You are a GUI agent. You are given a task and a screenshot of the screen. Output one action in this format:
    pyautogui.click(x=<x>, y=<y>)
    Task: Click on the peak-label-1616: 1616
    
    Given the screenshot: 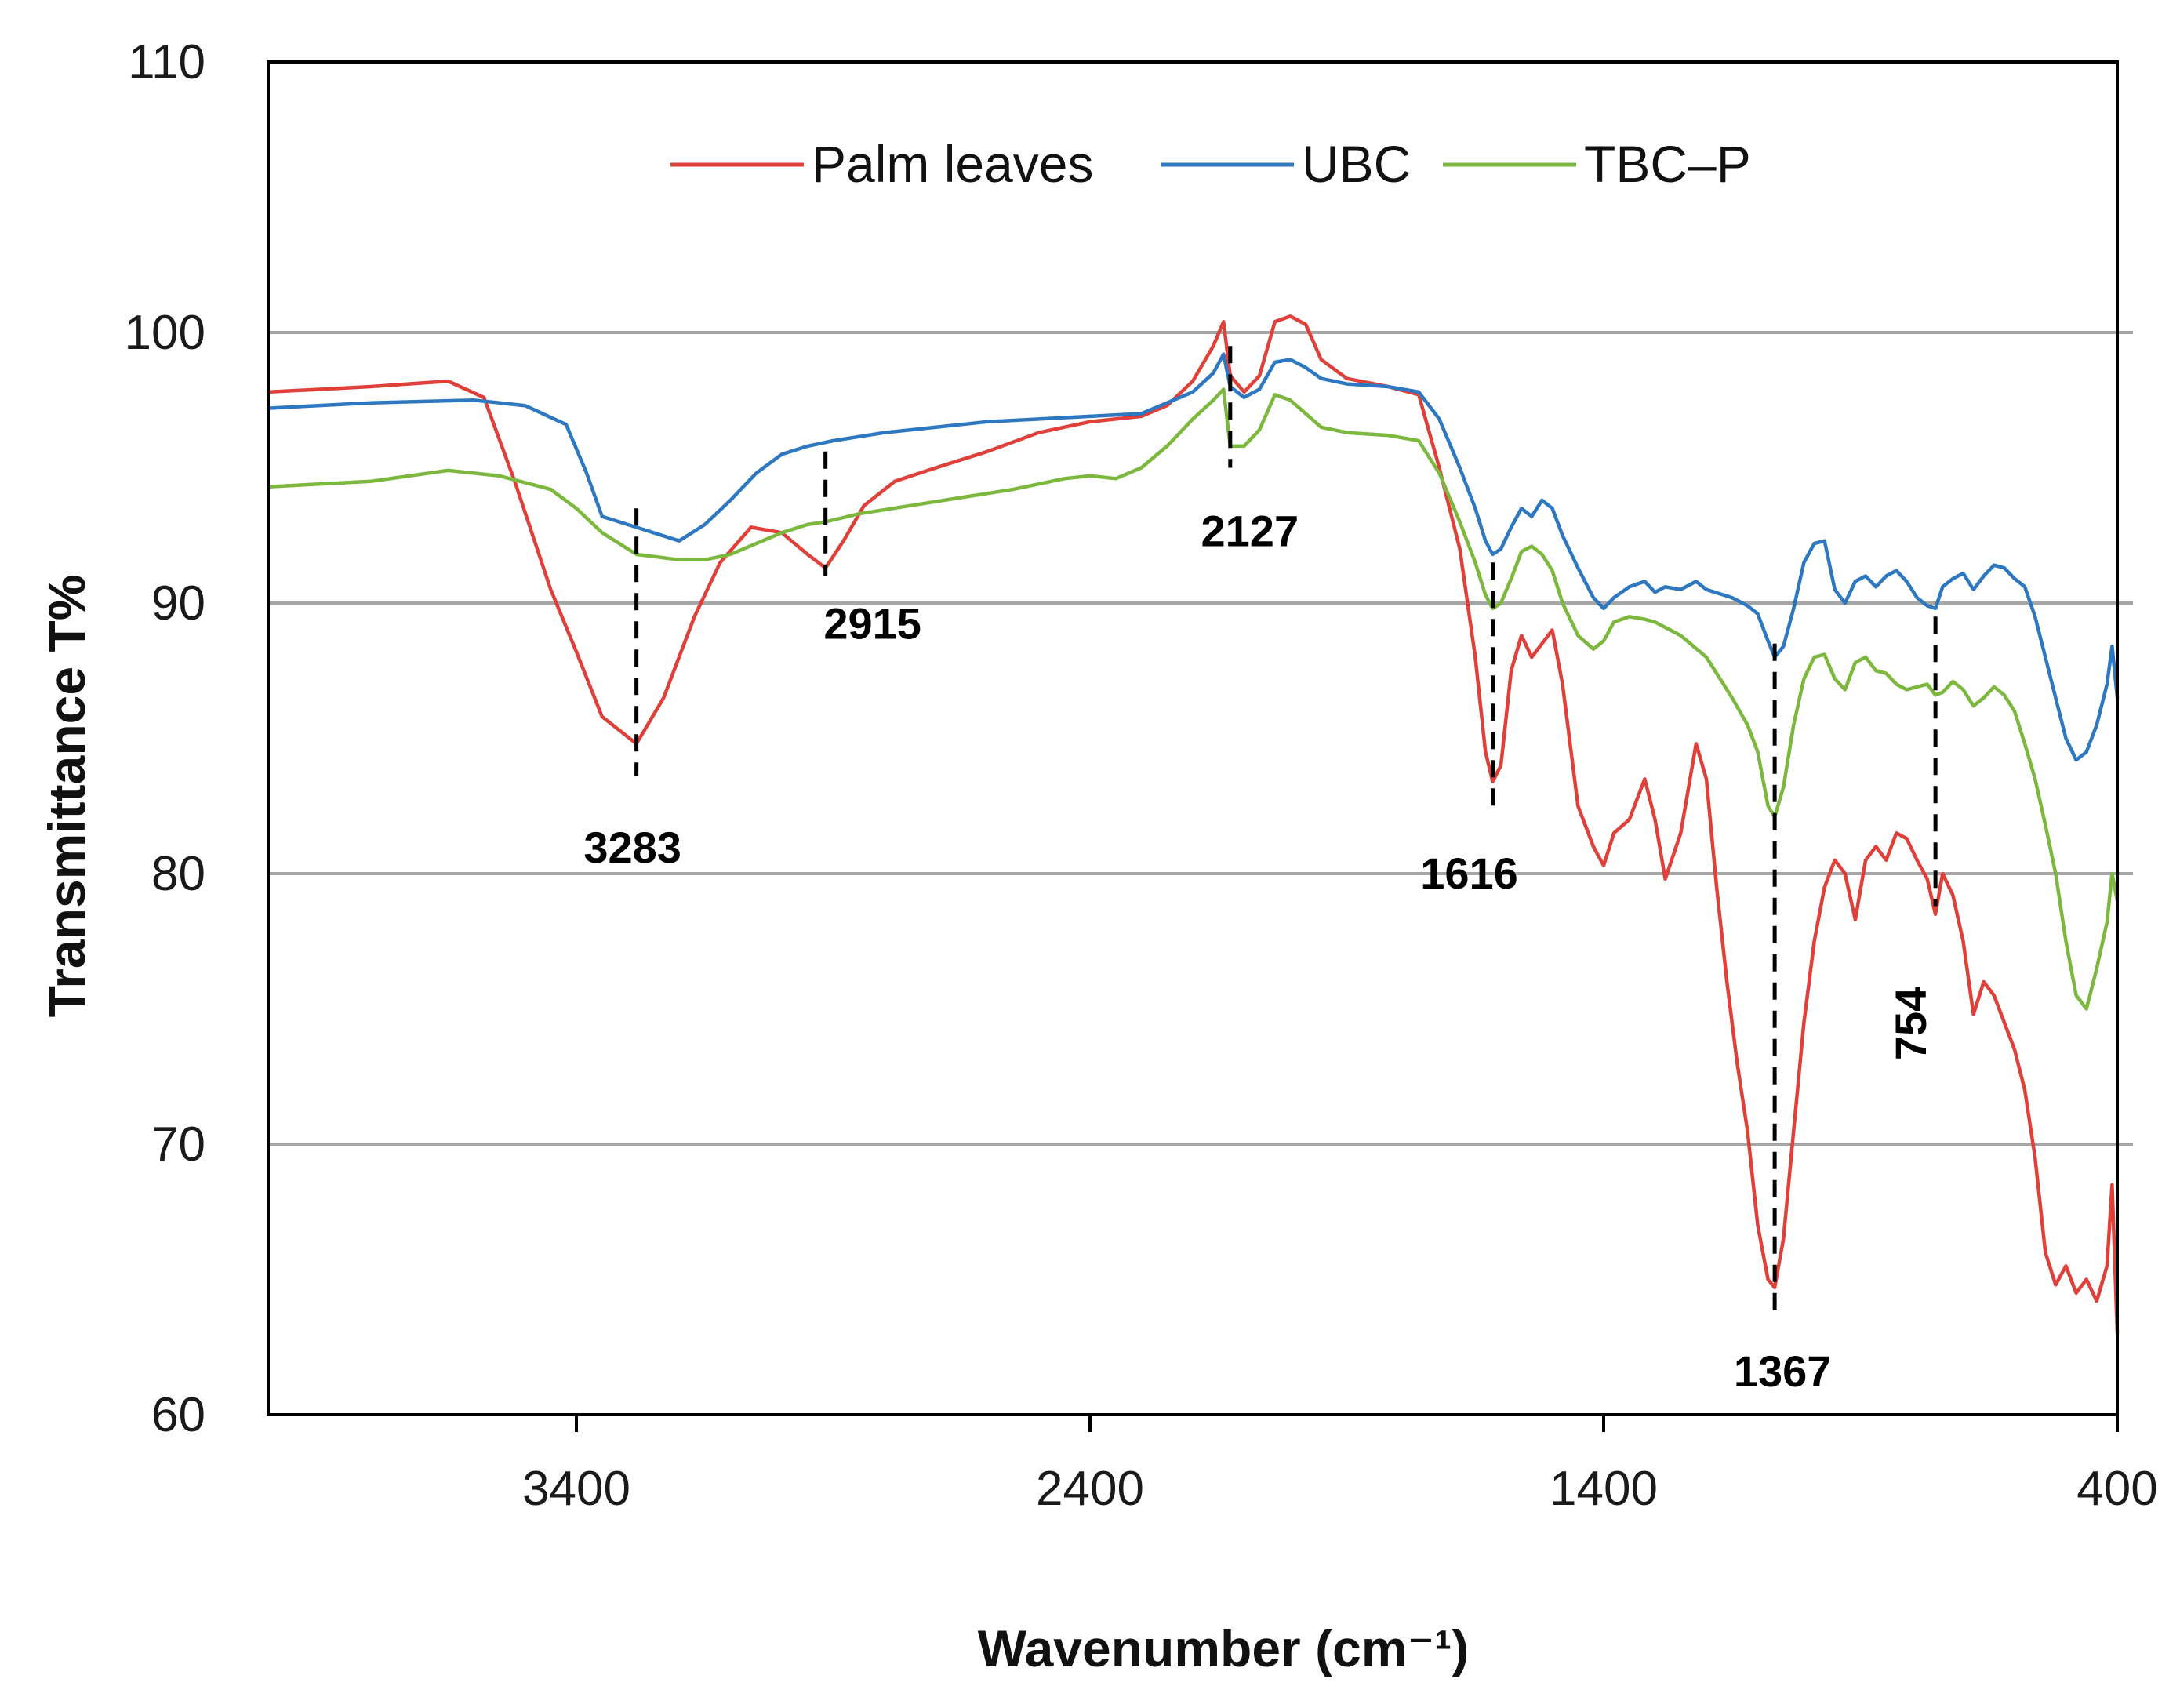 What is the action you would take?
    pyautogui.click(x=1469, y=873)
    